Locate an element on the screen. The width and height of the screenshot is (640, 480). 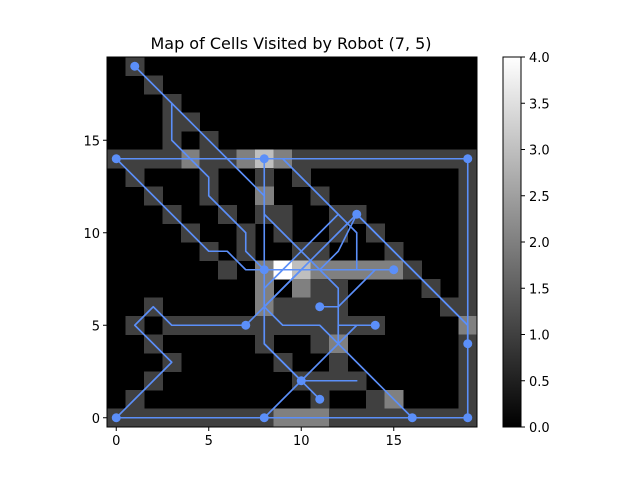
y-tick-label: 10 is located at coordinates (91, 234).